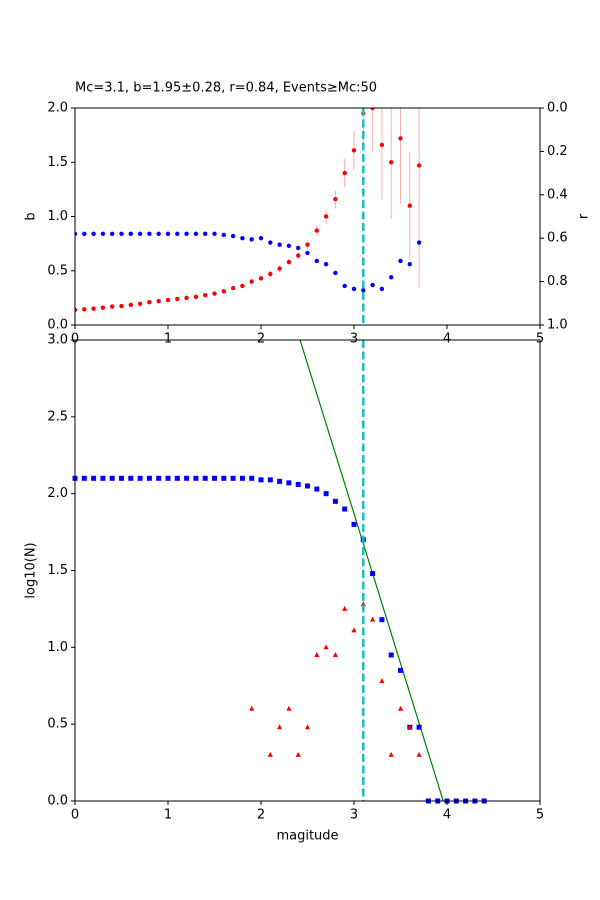 The width and height of the screenshot is (600, 900). Describe the element at coordinates (584, 216) in the screenshot. I see `y2-axis-label: r` at that location.